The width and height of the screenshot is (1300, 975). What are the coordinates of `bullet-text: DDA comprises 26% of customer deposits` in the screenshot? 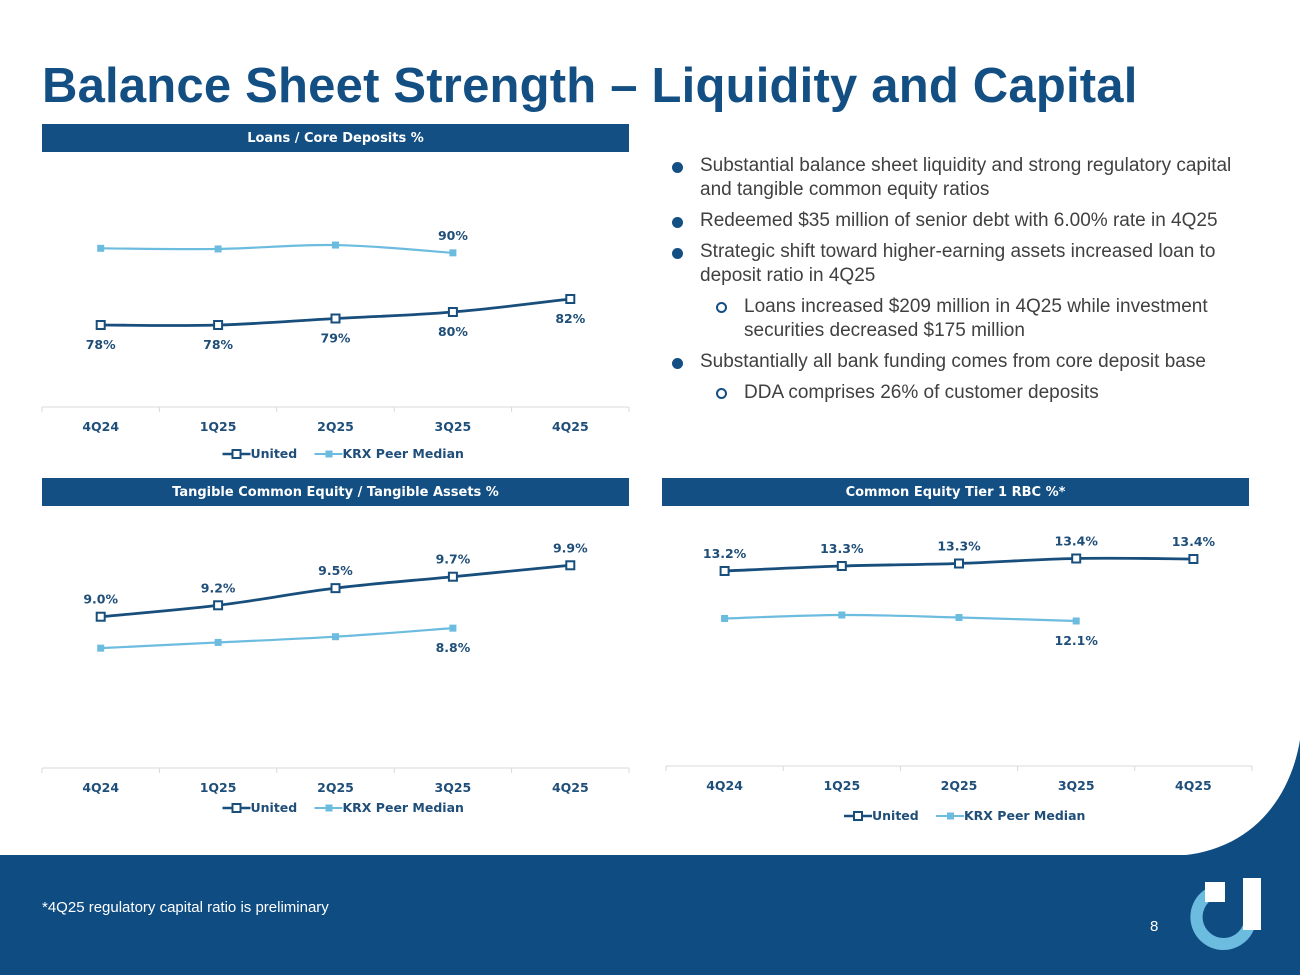 It's located at (921, 392).